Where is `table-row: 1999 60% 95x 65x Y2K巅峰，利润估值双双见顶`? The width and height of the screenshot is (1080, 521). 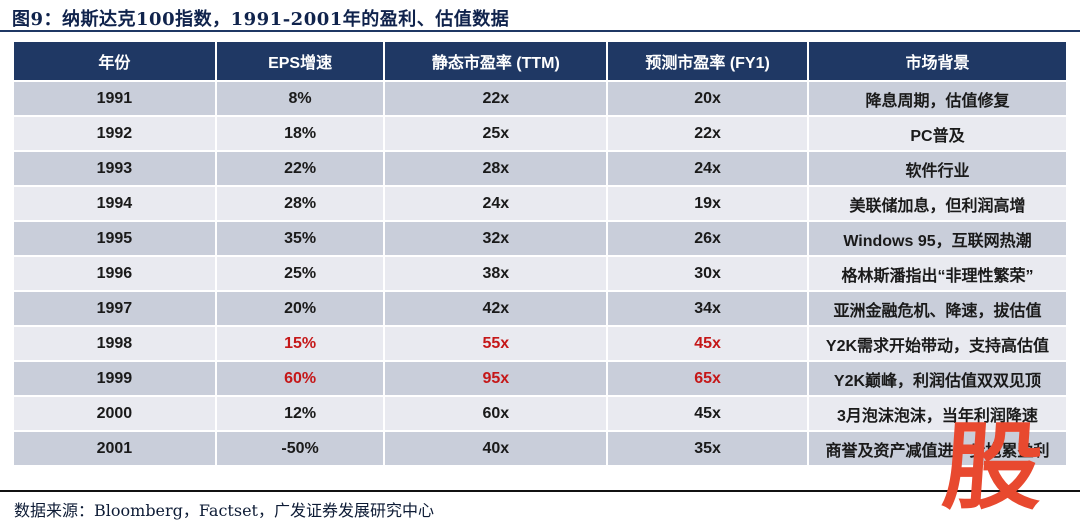 table-row: 1999 60% 95x 65x Y2K巅峰，利润估值双双见顶 is located at coordinates (540, 378).